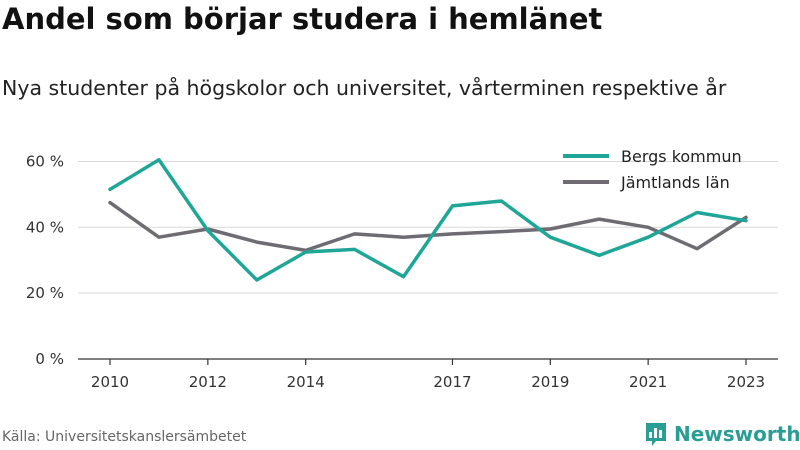 This screenshot has height=450, width=800. I want to click on newsworthy-logo-icon, so click(656, 434).